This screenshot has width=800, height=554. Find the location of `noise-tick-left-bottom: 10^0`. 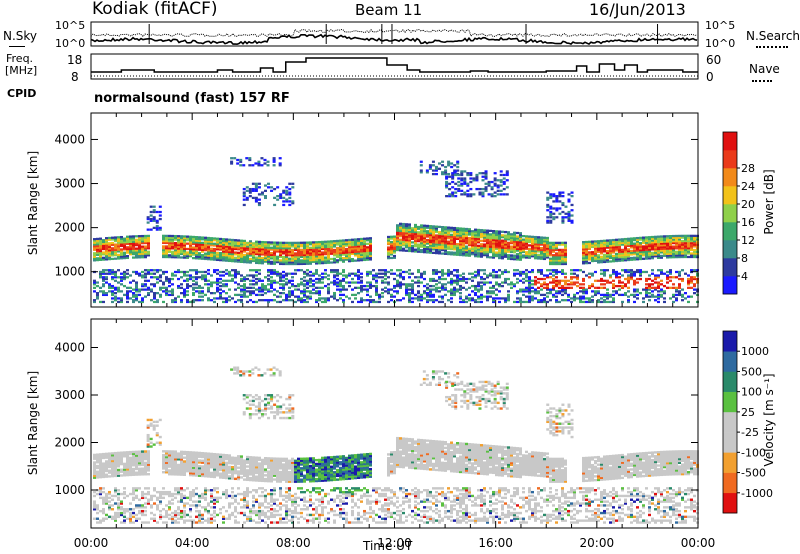

noise-tick-left-bottom: 10^0 is located at coordinates (70, 43).